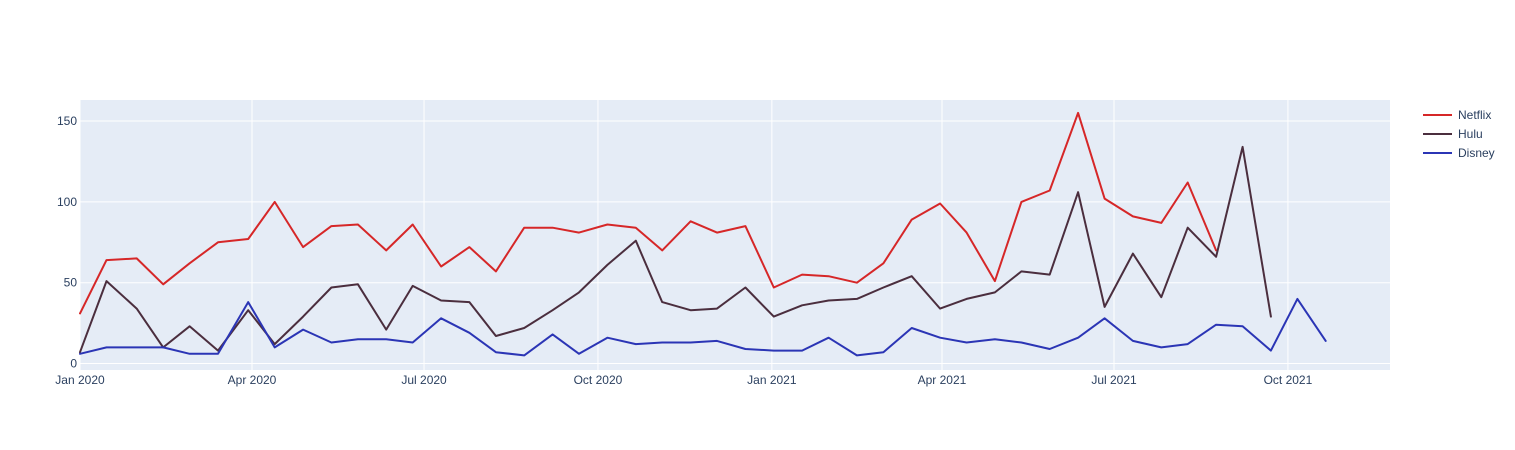 The height and width of the screenshot is (450, 1515). Describe the element at coordinates (424, 380) in the screenshot. I see `x-tick-label: Jul 2020` at that location.